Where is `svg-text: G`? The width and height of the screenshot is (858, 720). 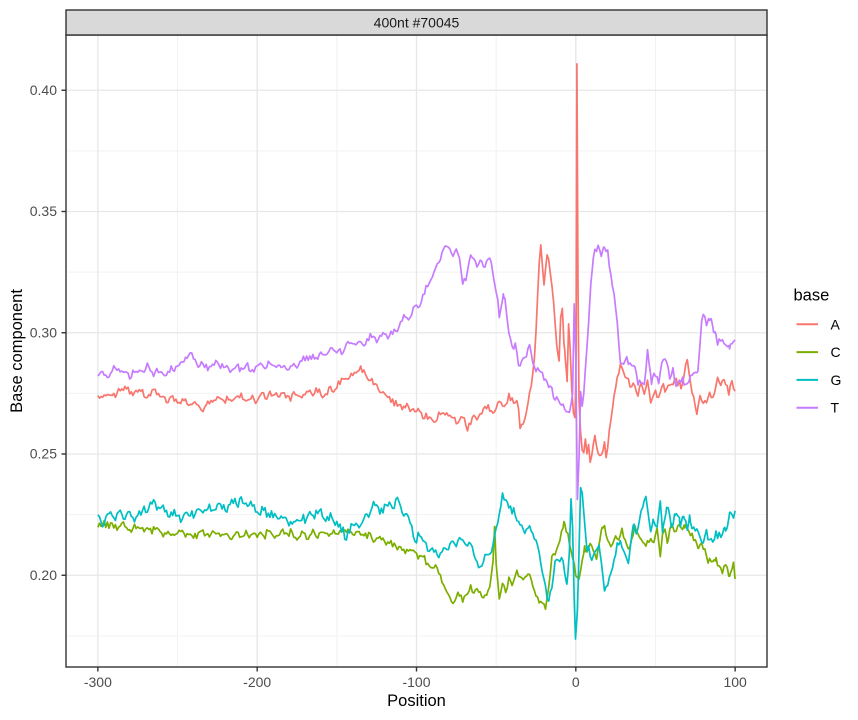
svg-text: G is located at coordinates (836, 380).